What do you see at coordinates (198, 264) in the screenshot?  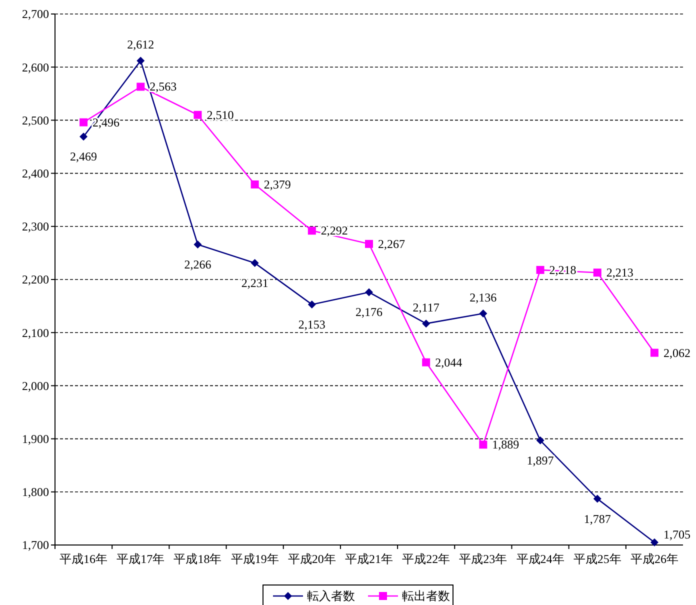 I see `data-label: 2,266` at bounding box center [198, 264].